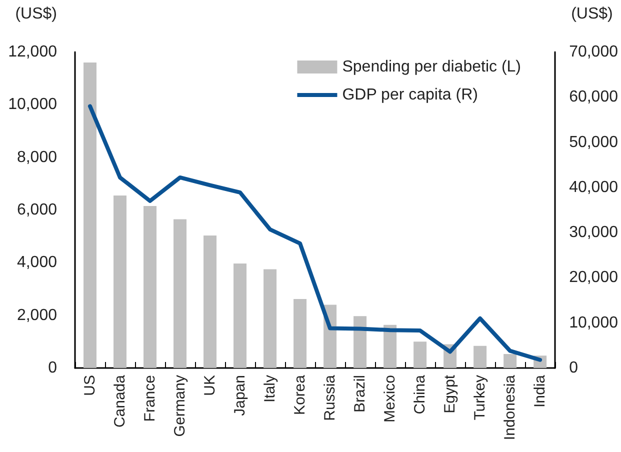  What do you see at coordinates (240, 395) in the screenshot?
I see `x-tick-label: Japan` at bounding box center [240, 395].